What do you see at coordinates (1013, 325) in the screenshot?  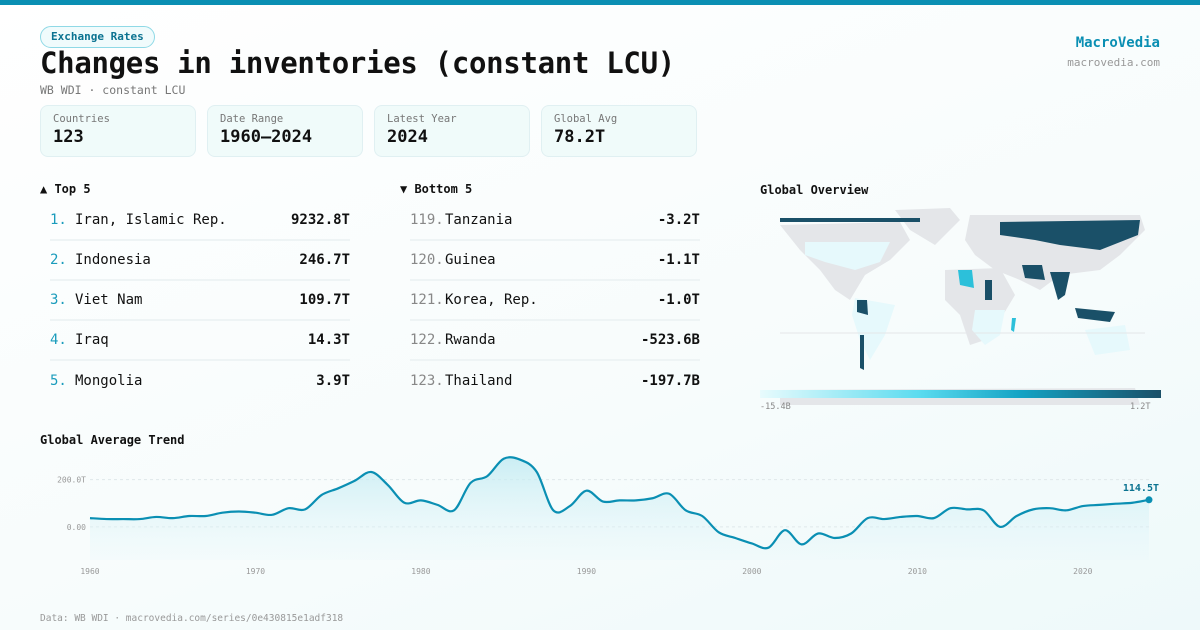 I see `map-madagascar` at bounding box center [1013, 325].